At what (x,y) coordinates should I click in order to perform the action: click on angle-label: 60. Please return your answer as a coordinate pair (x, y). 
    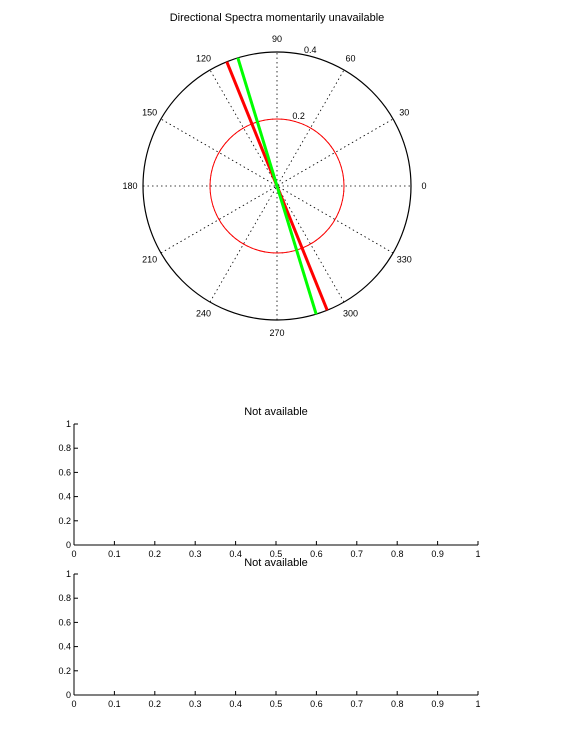
    Looking at the image, I should click on (350, 59).